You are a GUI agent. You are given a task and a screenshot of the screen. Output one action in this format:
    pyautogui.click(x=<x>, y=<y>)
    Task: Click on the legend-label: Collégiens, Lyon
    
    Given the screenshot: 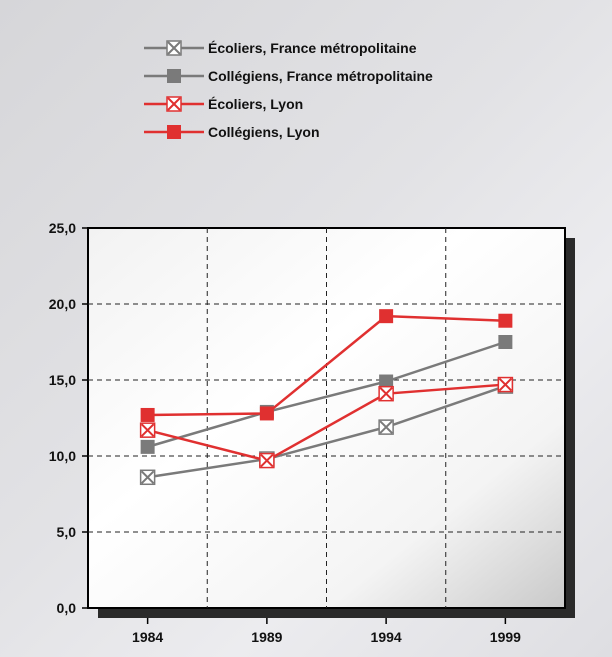 What is the action you would take?
    pyautogui.click(x=264, y=132)
    